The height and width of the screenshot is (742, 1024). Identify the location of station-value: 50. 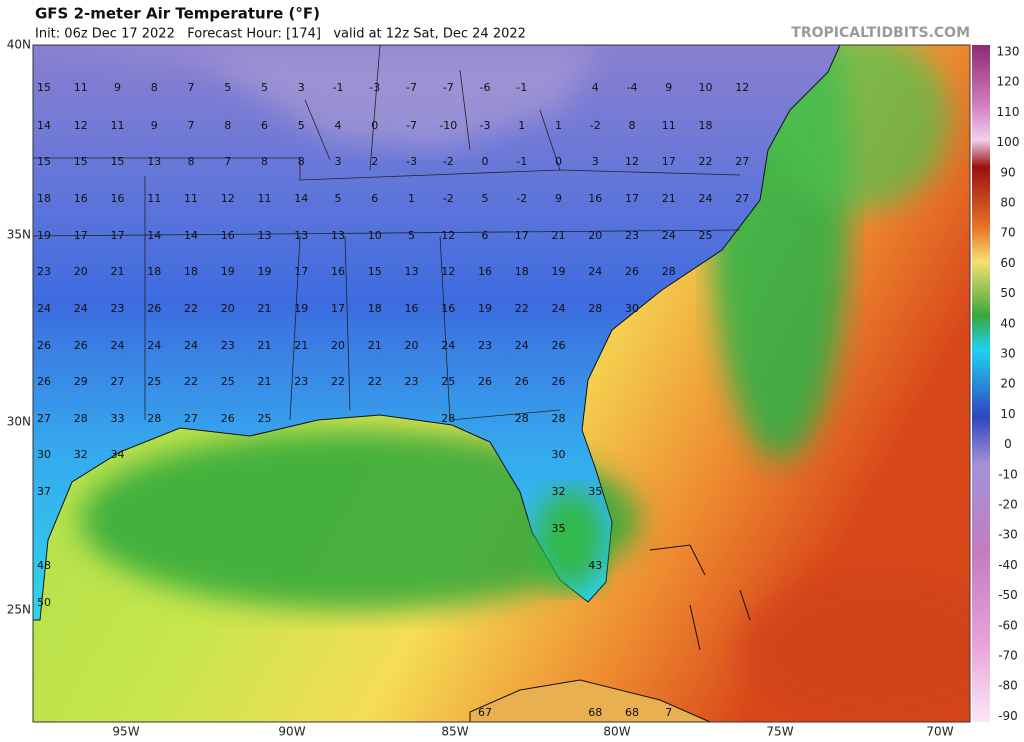
(44, 602).